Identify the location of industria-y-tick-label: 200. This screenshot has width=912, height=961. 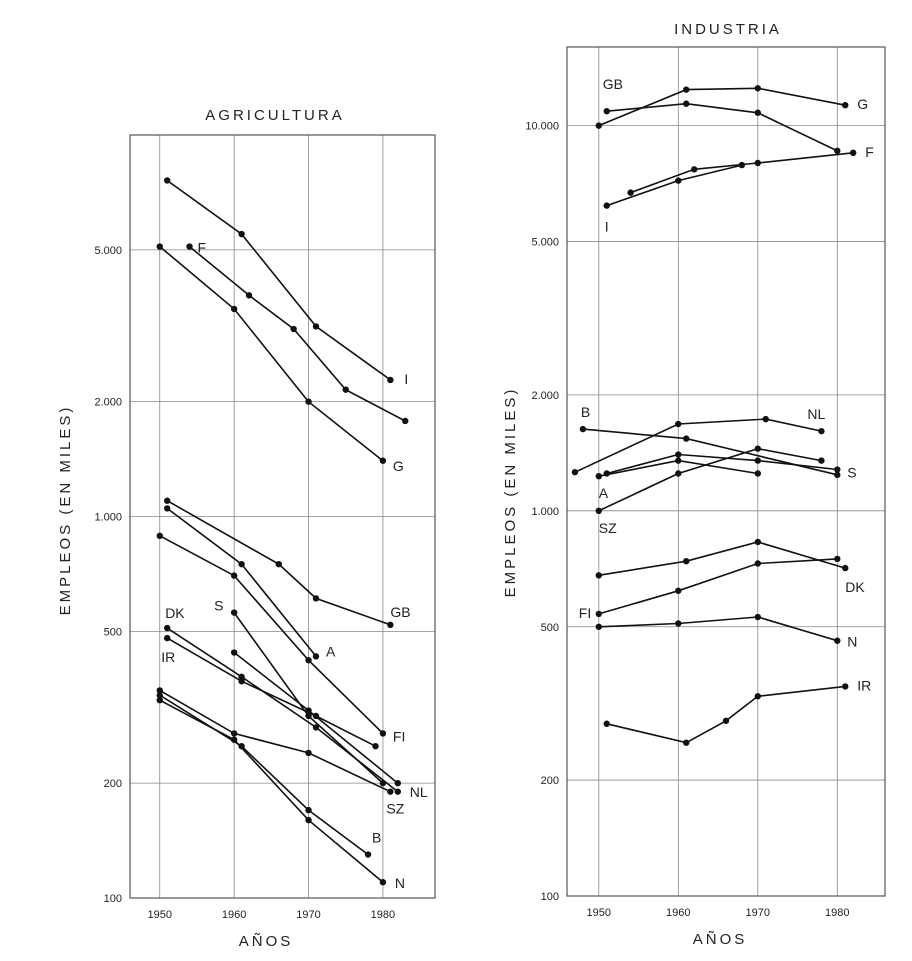
(550, 781).